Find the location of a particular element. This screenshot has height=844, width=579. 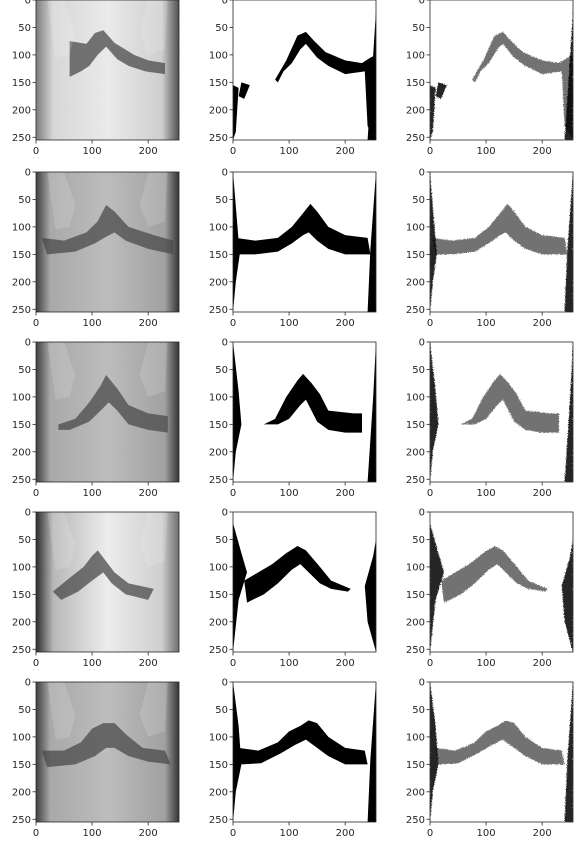

xray-image is located at coordinates (107, 752).